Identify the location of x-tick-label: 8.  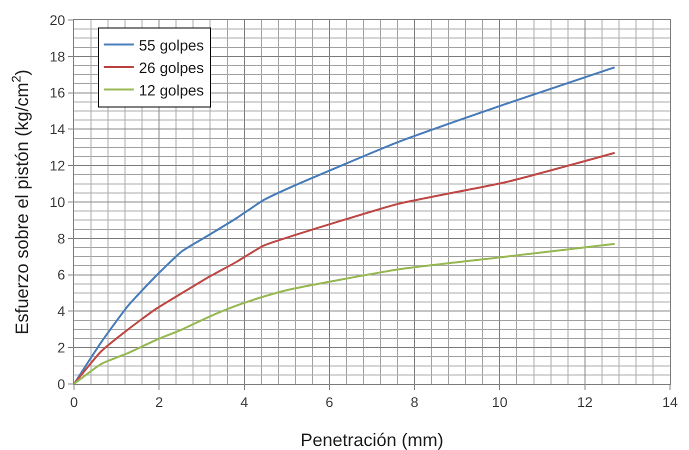
(414, 402).